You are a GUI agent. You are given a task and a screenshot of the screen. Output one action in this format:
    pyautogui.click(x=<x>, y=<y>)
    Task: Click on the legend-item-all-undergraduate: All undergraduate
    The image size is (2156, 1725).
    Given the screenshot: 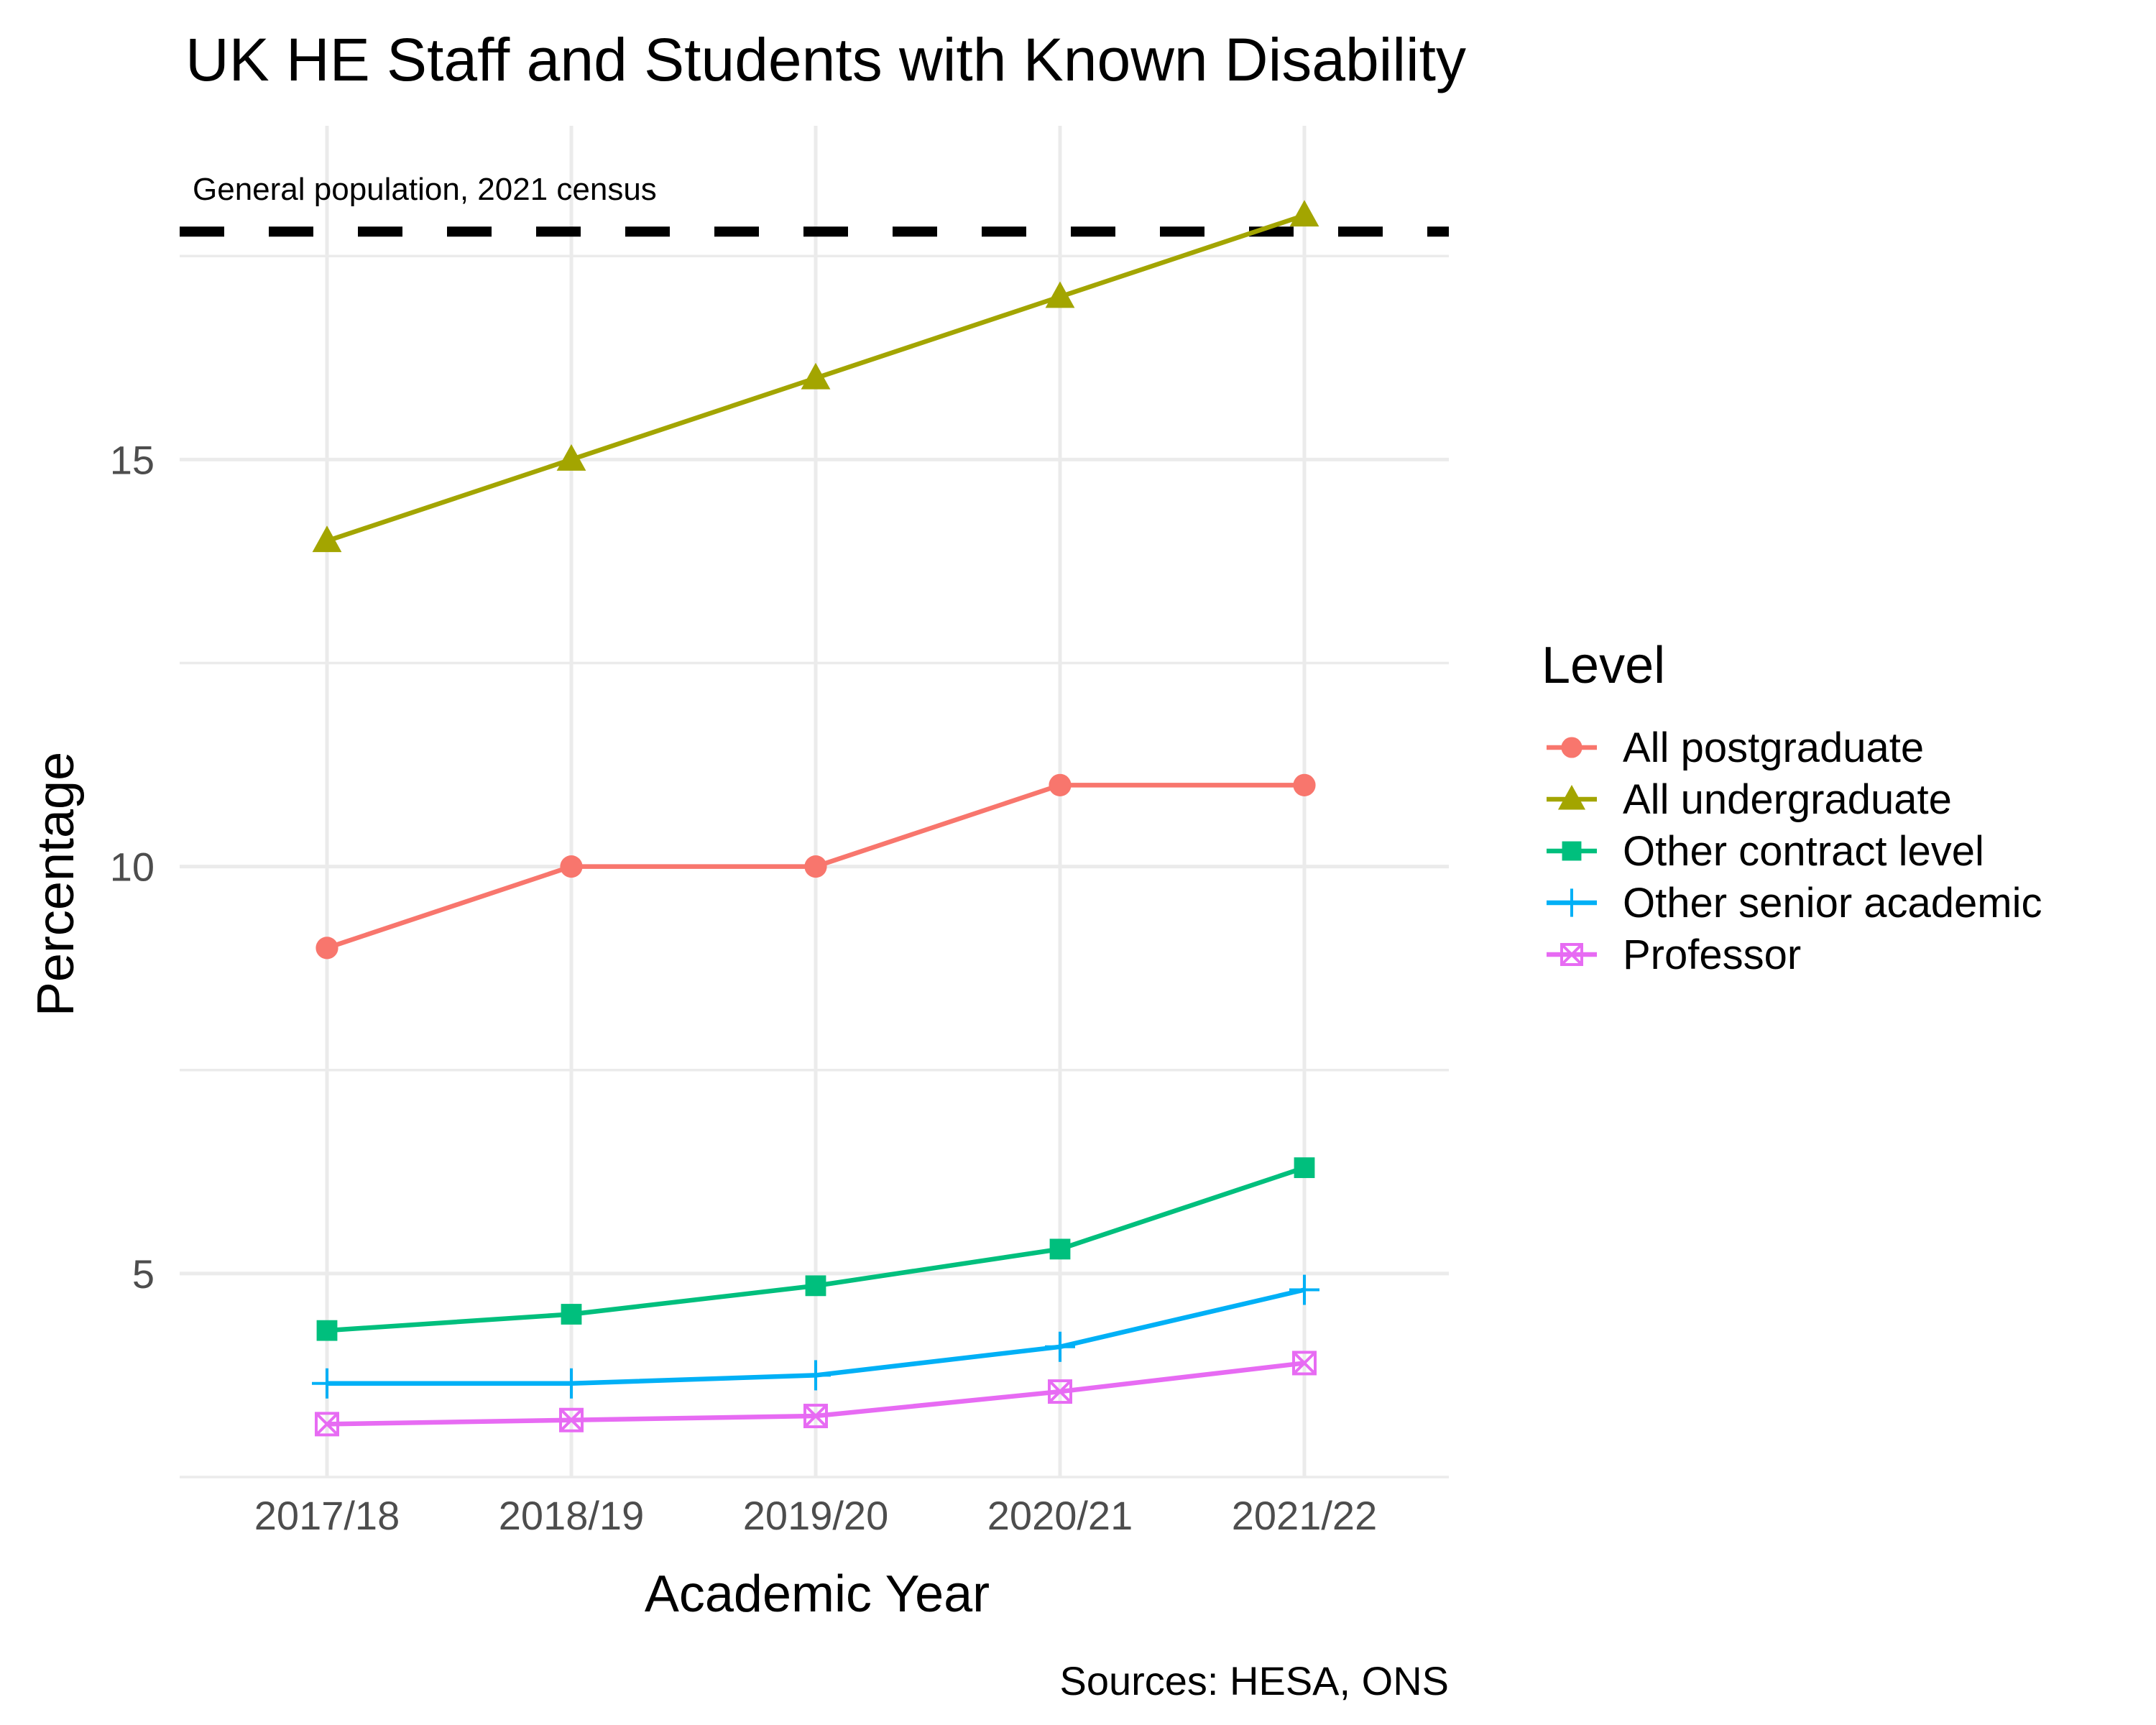 What is the action you would take?
    pyautogui.click(x=1750, y=799)
    